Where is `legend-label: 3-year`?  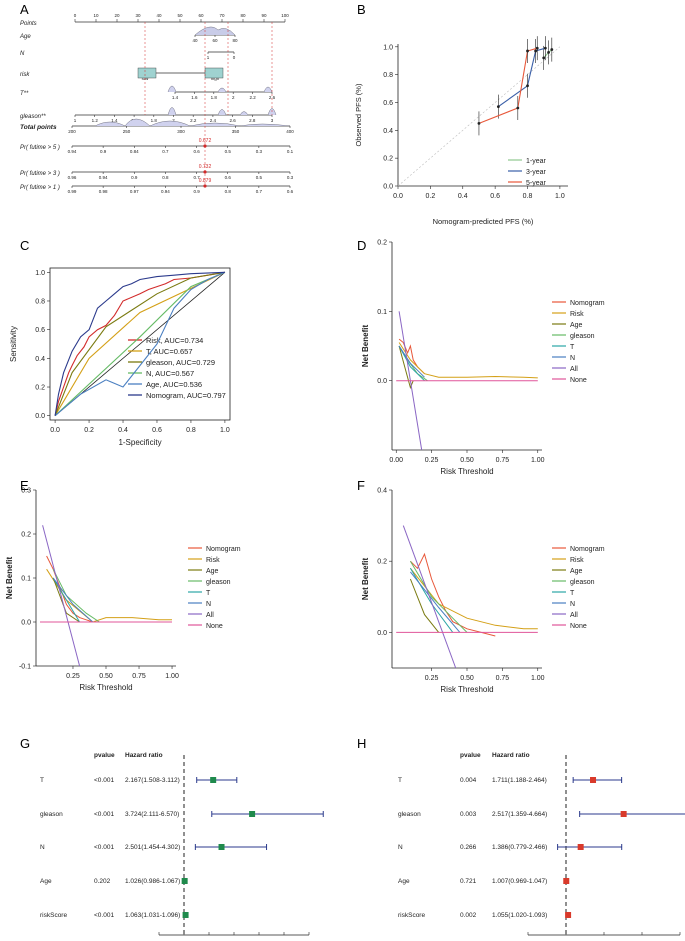 legend-label: 3-year is located at coordinates (536, 172).